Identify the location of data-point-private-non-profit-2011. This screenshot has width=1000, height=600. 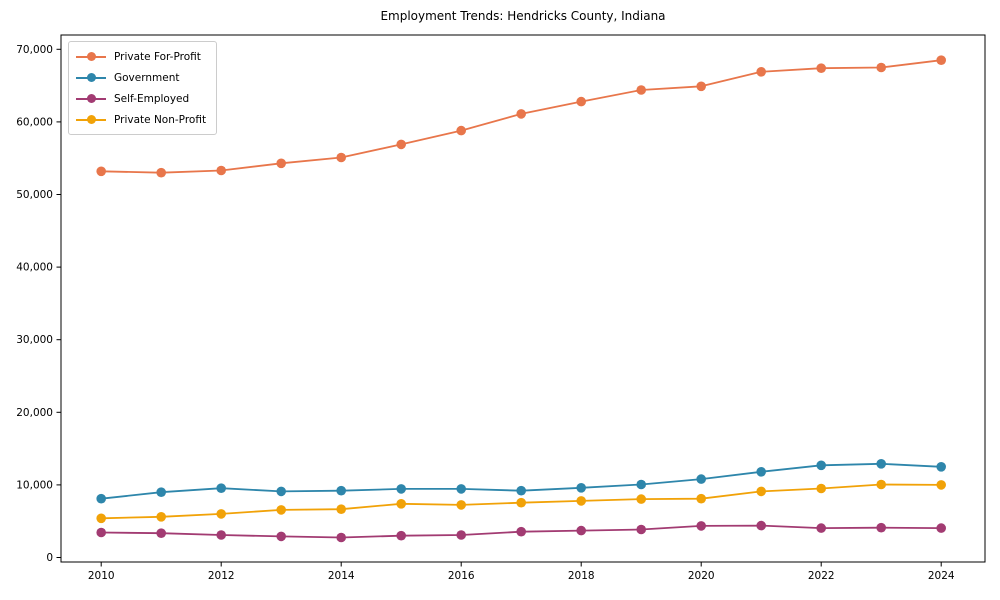
(161, 517).